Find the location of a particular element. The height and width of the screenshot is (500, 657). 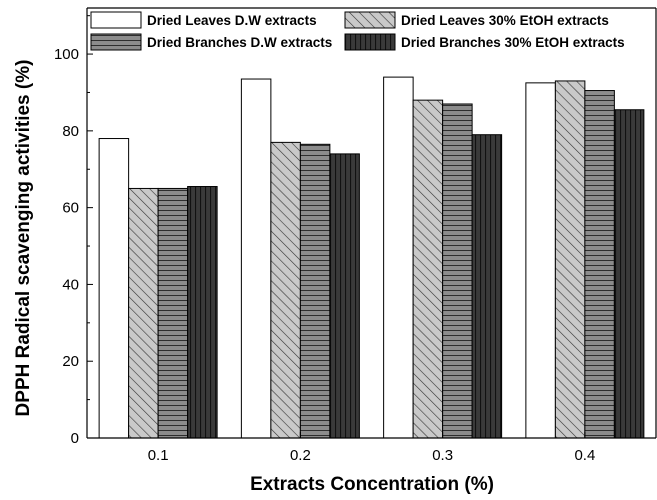

y-tick-label-20: 20 is located at coordinates (70, 361).